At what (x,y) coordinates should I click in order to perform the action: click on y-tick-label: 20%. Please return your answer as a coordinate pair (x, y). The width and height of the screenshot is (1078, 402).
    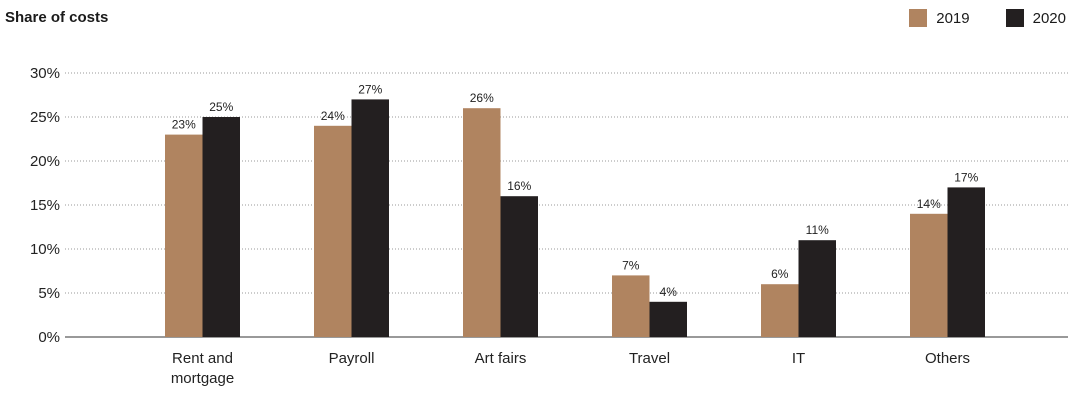
    Looking at the image, I should click on (45, 161).